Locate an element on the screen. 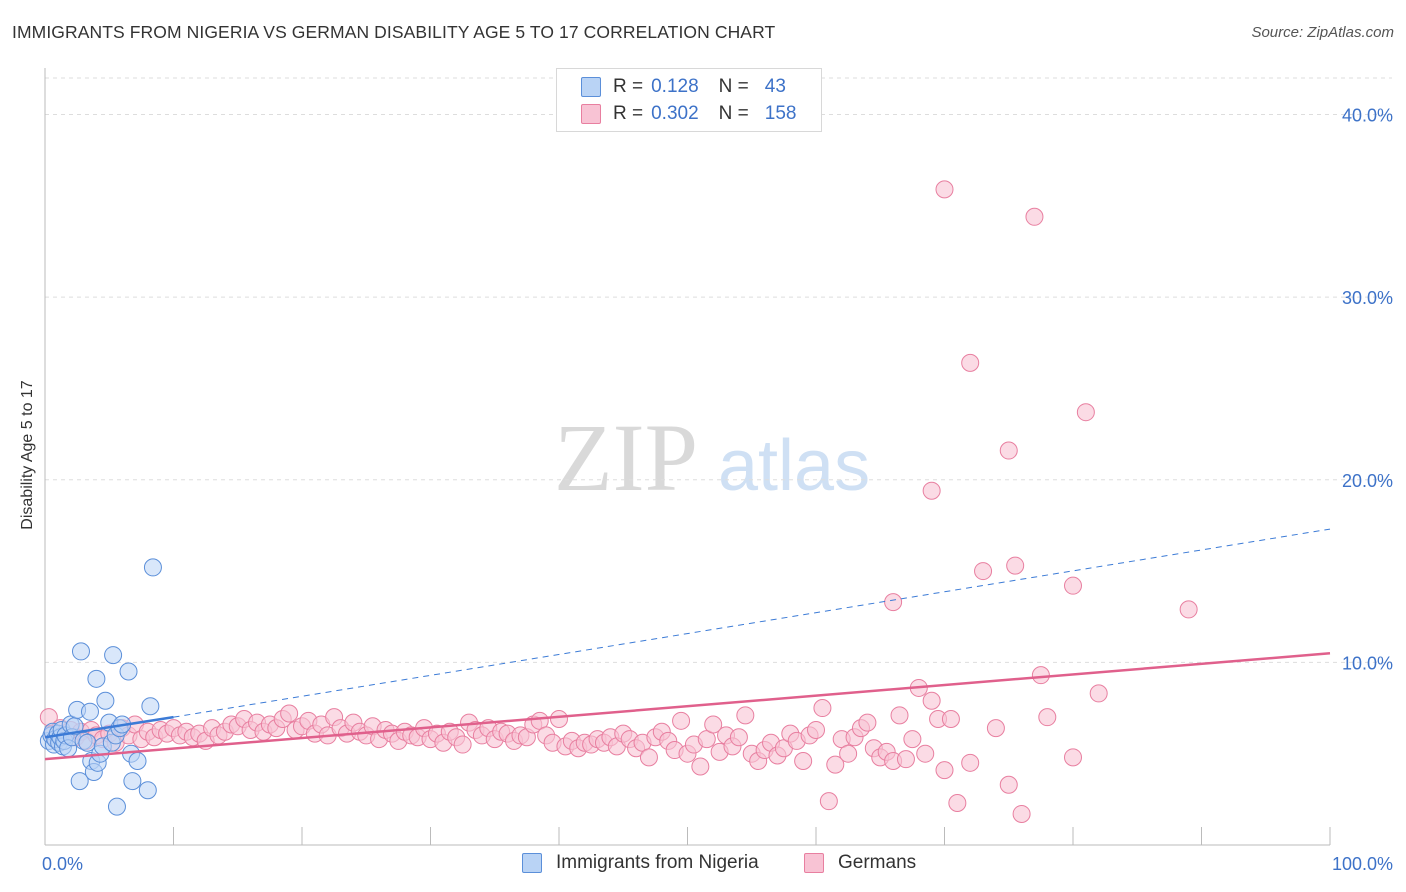 The height and width of the screenshot is (892, 1406). legend-swatch-nigeria is located at coordinates (591, 87).